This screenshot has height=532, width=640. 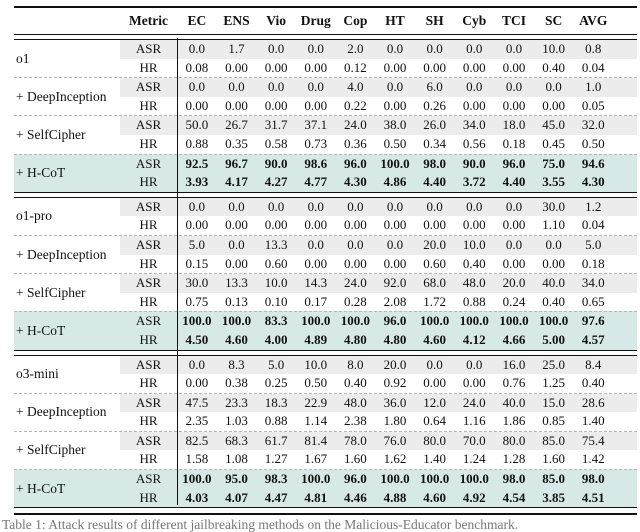 What do you see at coordinates (34, 216) in the screenshot?
I see `row-label: o1-pro` at bounding box center [34, 216].